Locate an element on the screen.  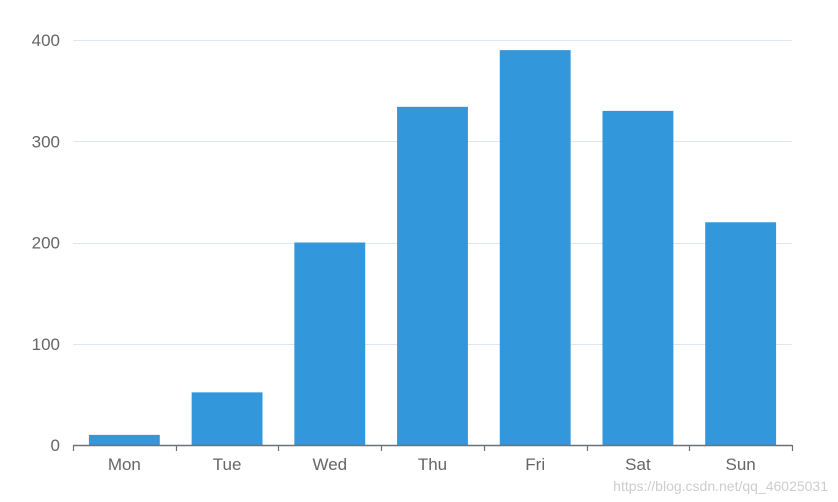
y-tick-label-0: 0 is located at coordinates (55, 445).